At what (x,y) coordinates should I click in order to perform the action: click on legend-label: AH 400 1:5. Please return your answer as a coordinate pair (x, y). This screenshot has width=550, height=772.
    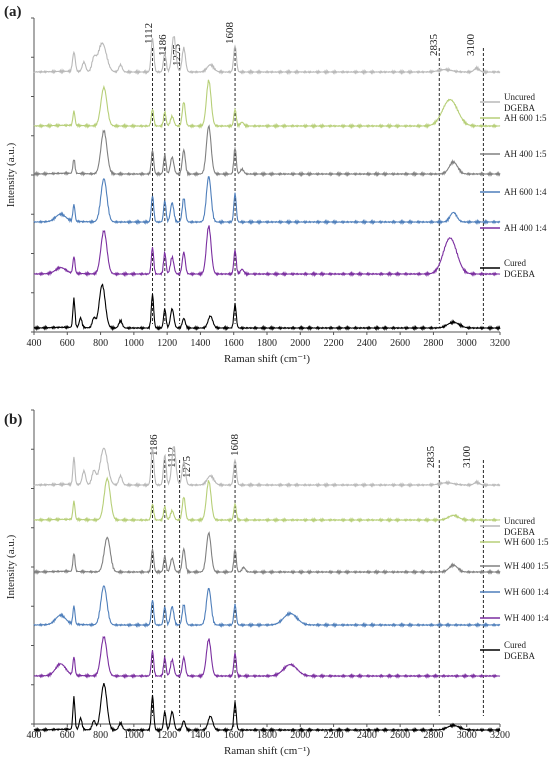
    Looking at the image, I should click on (525, 154).